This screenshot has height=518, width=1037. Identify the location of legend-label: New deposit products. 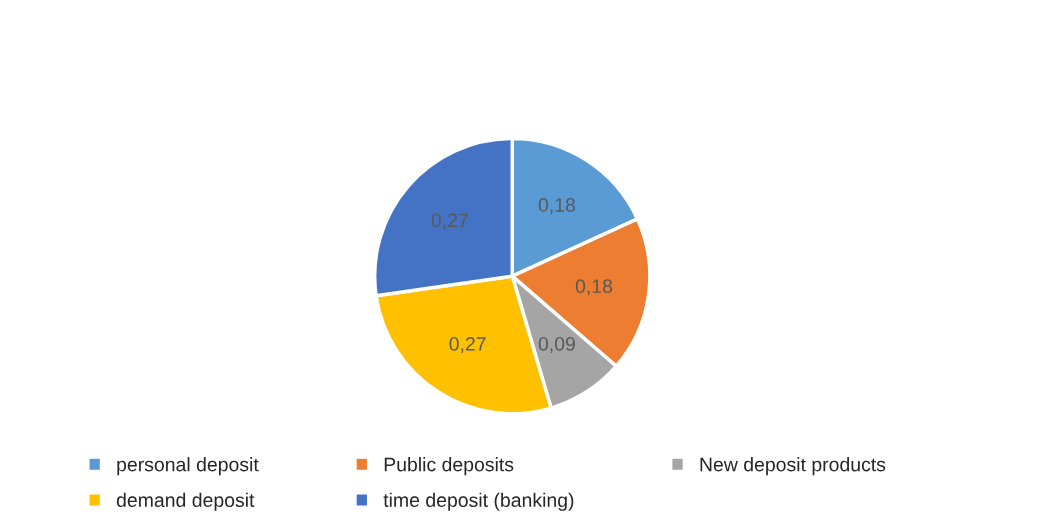
(793, 466).